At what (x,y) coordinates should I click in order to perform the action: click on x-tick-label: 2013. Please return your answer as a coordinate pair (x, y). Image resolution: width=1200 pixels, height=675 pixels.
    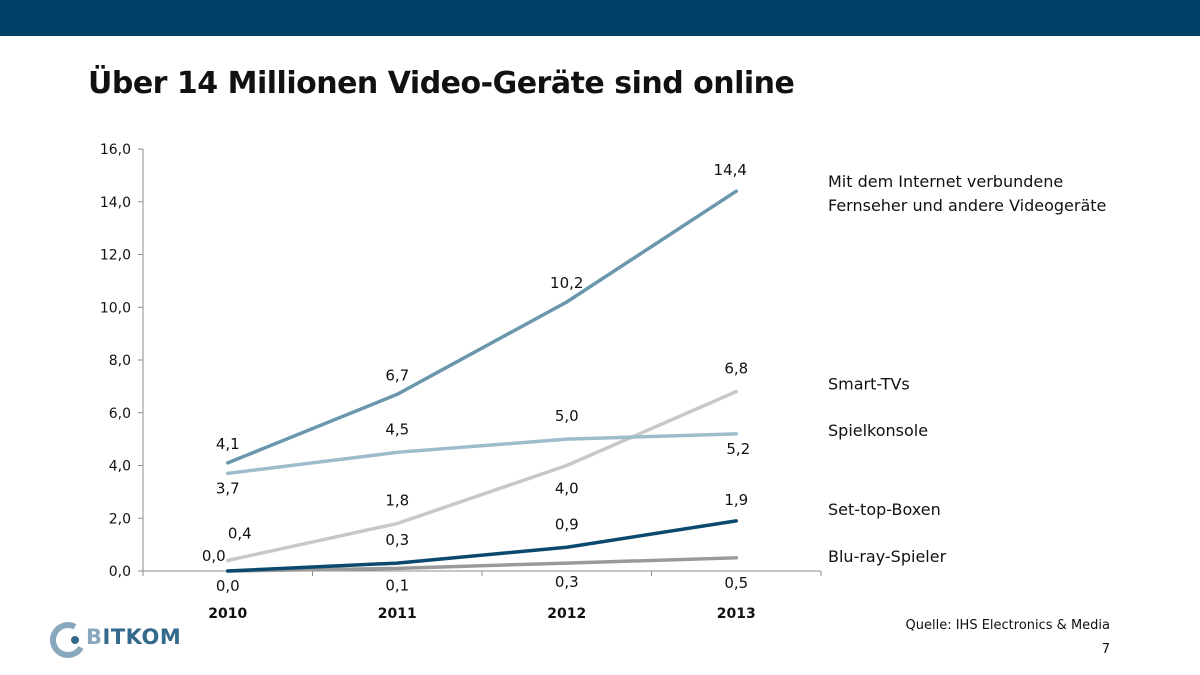
    Looking at the image, I should click on (736, 614).